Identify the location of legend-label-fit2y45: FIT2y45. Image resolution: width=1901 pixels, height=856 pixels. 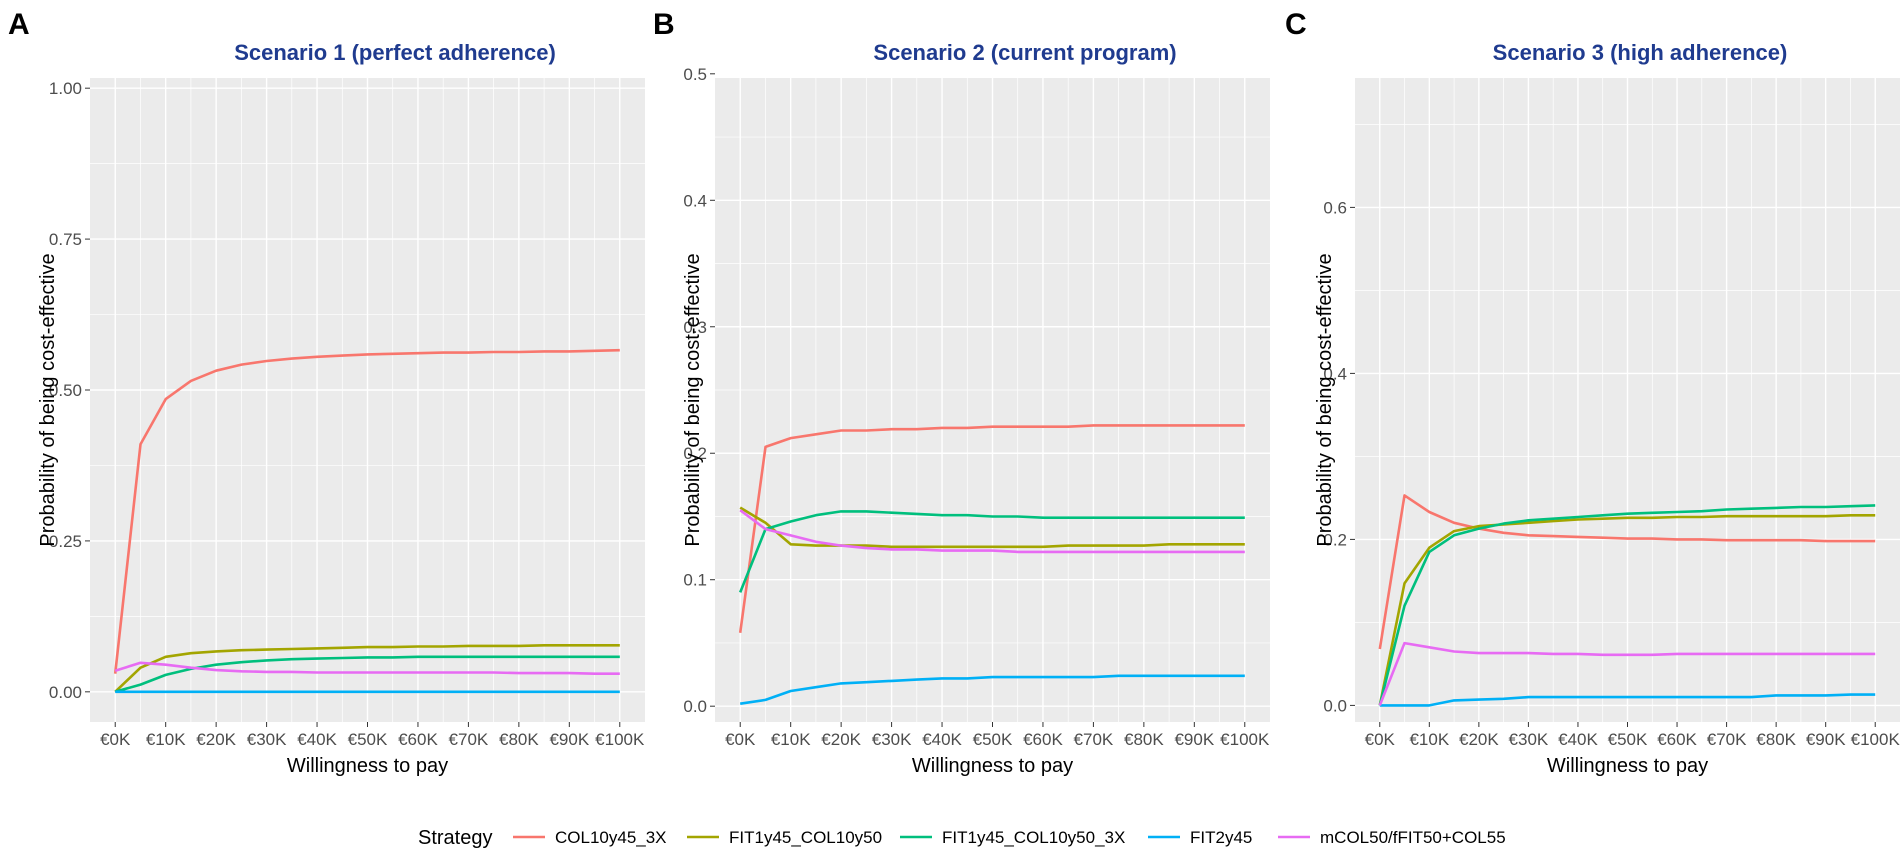
(1221, 837).